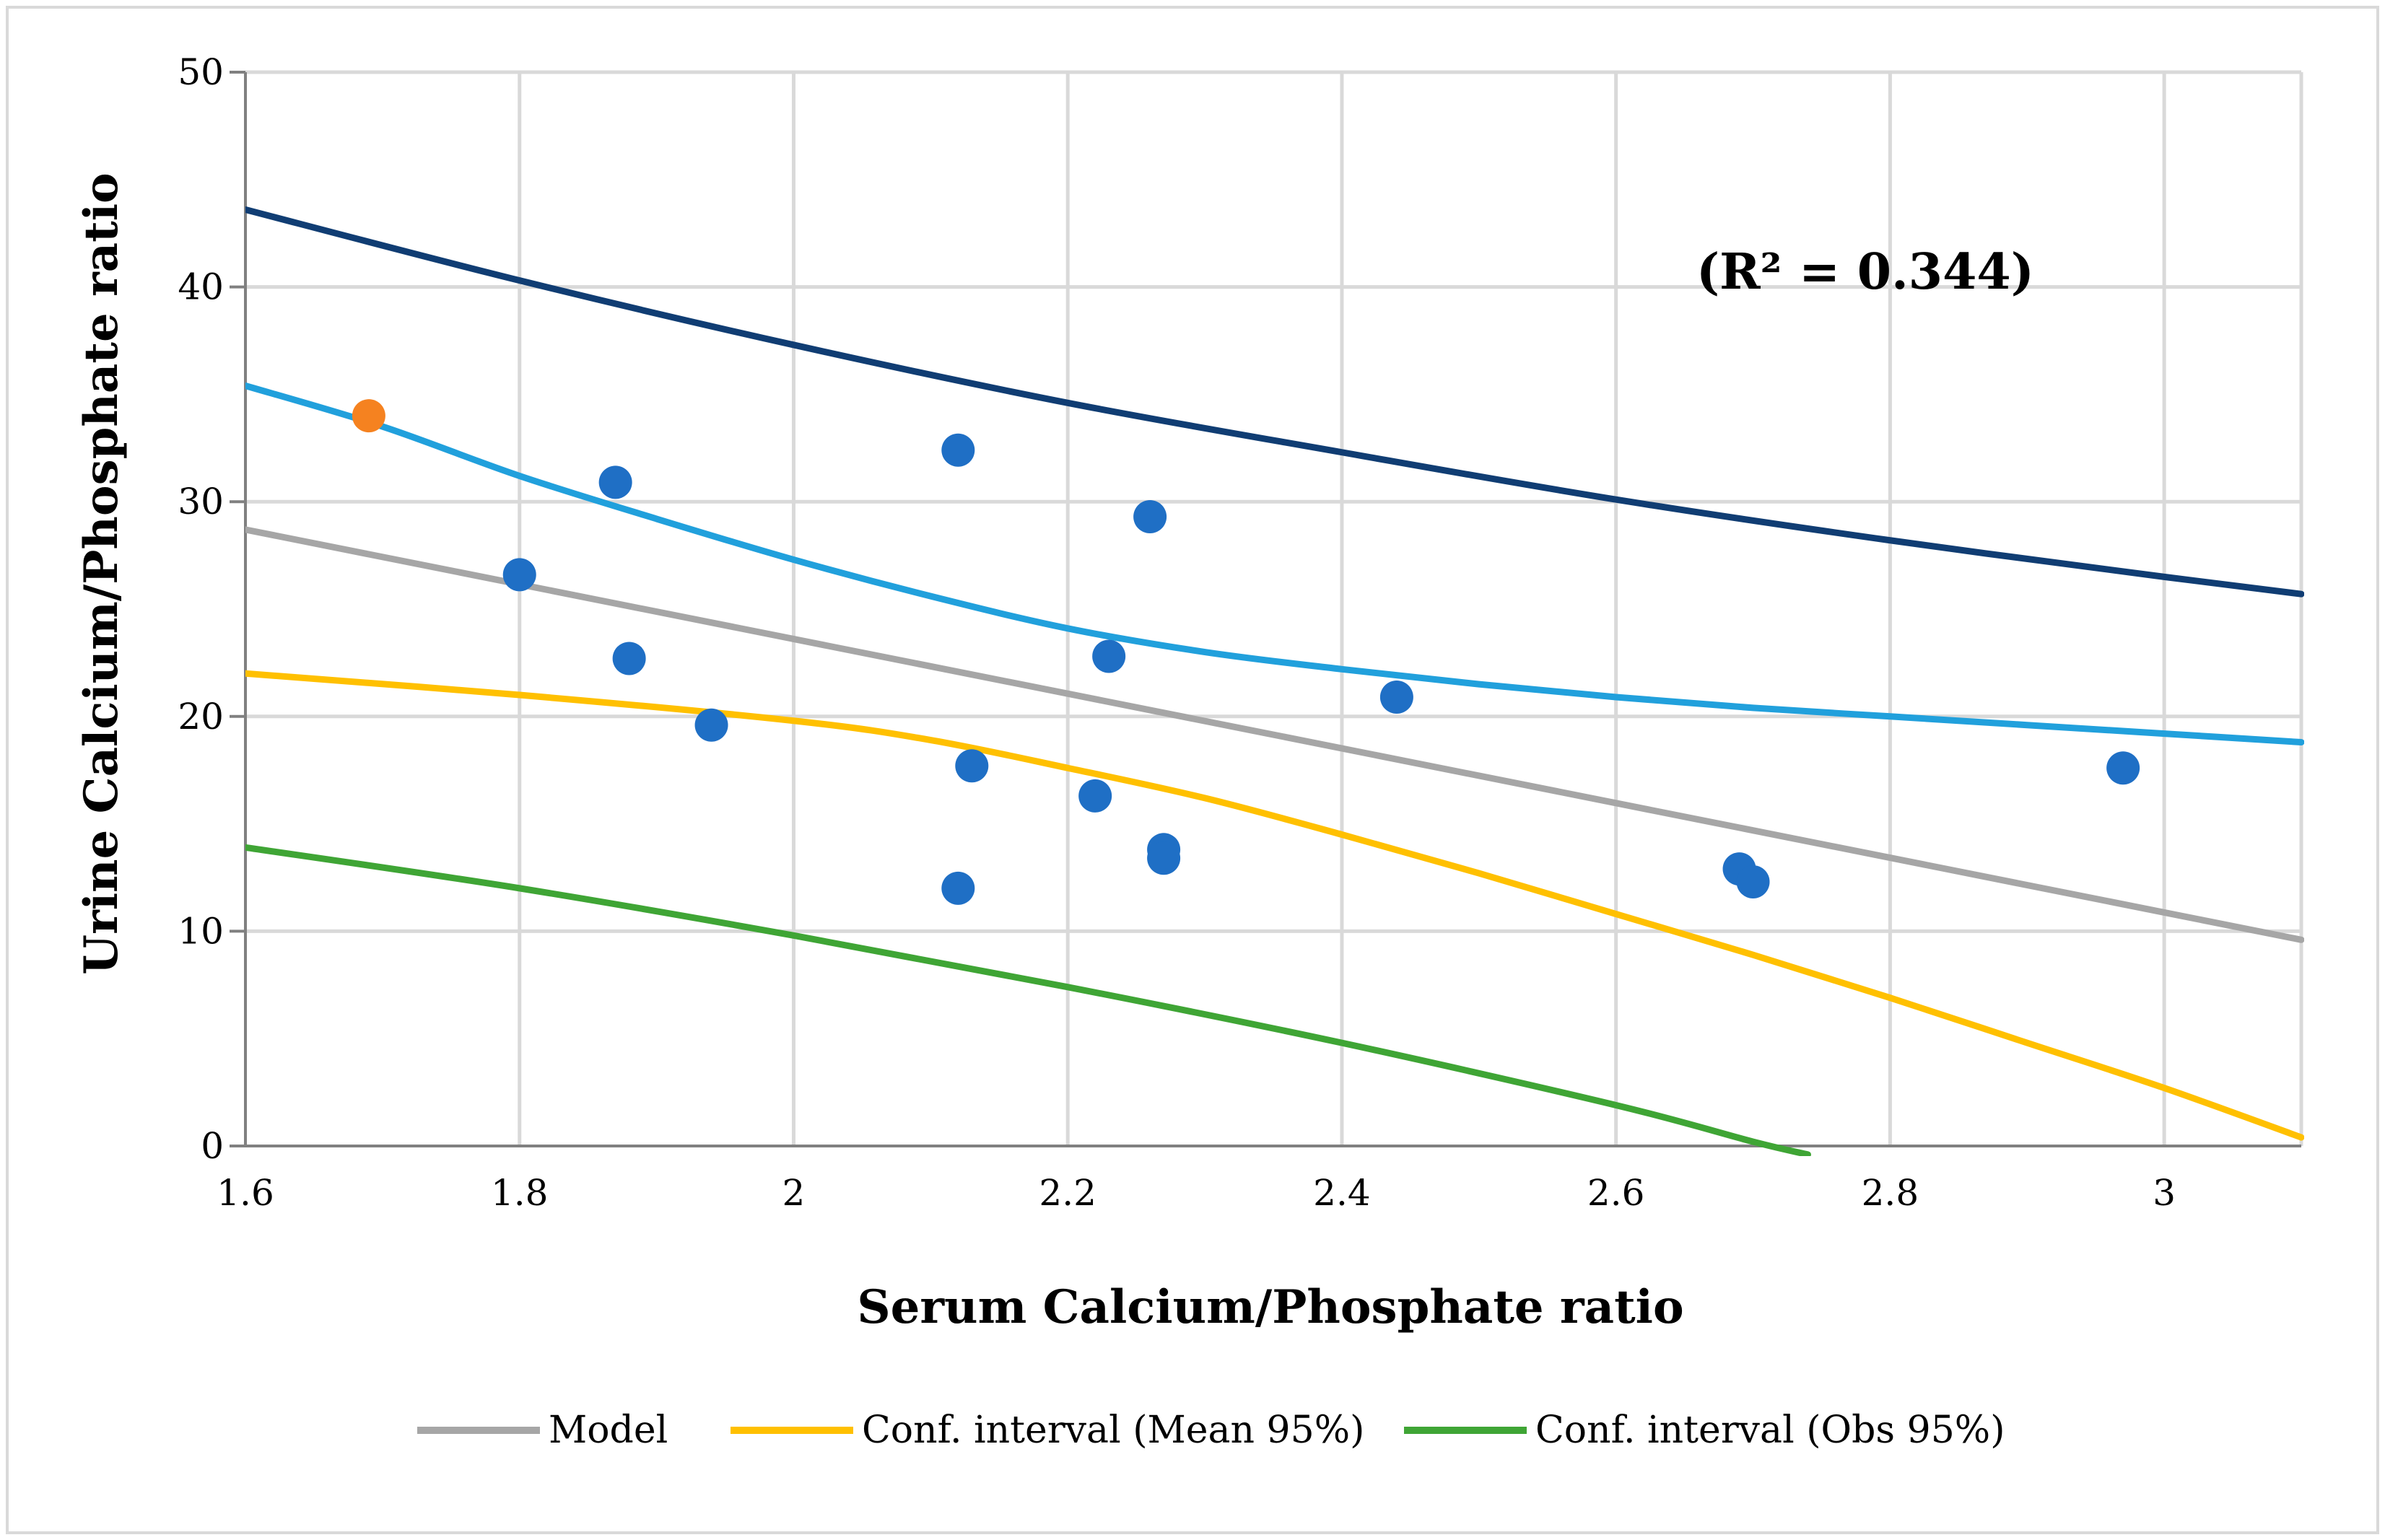  I want to click on x-tick-label: 2.4, so click(1342, 1193).